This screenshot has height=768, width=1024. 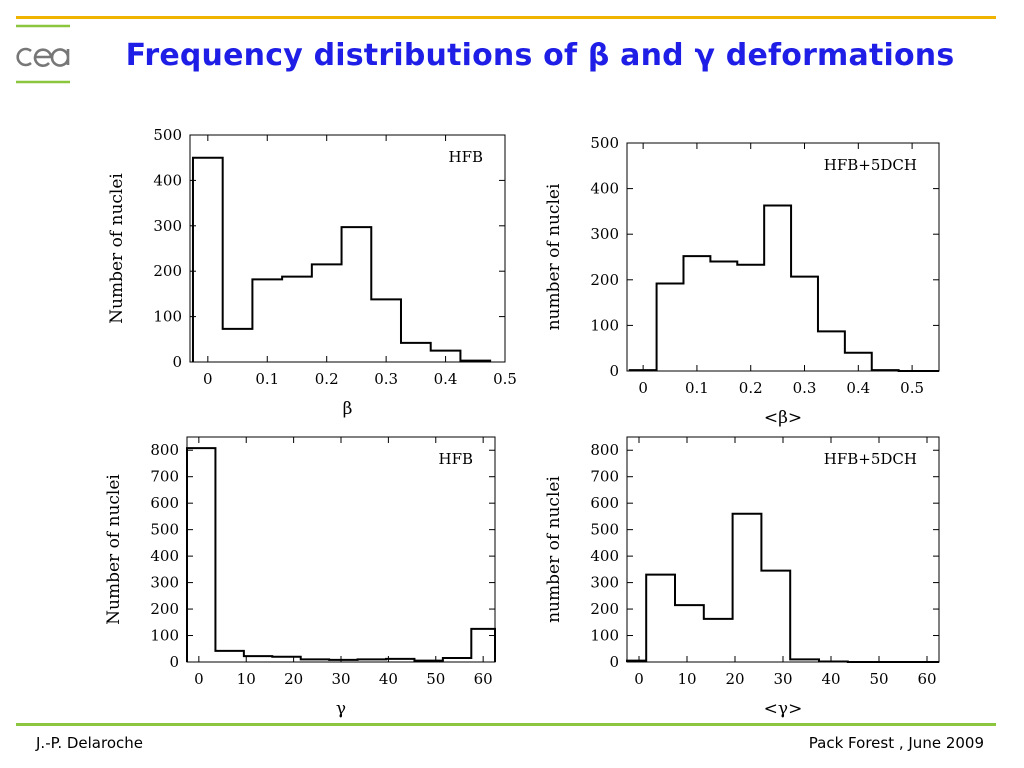 I want to click on logo-mark, so click(x=43, y=57).